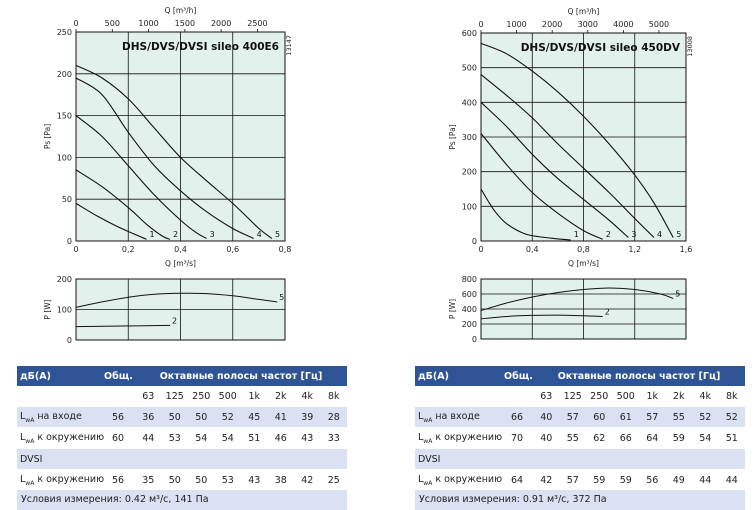 This screenshot has width=755, height=510. Describe the element at coordinates (580, 376) in the screenshot. I see `table-header-row: дБ(A) Общ. Октавные полосы частот [Гц]` at that location.